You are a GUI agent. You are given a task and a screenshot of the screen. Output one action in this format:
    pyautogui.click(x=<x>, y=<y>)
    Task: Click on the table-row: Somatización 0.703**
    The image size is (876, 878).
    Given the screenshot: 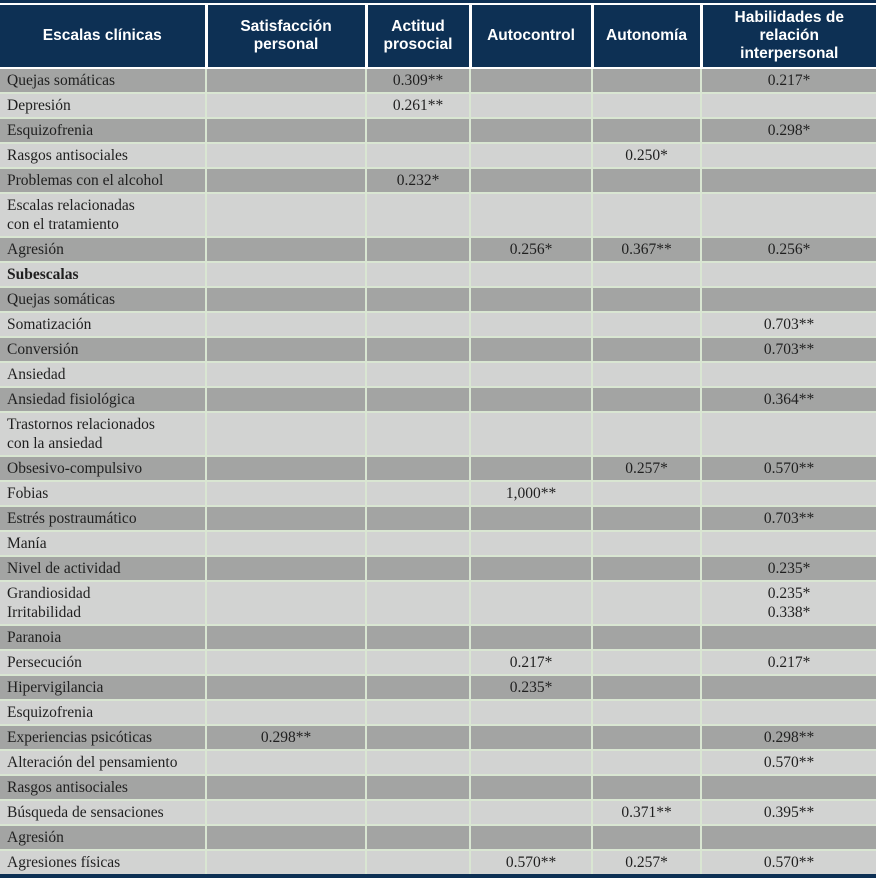 What is the action you would take?
    pyautogui.click(x=438, y=325)
    